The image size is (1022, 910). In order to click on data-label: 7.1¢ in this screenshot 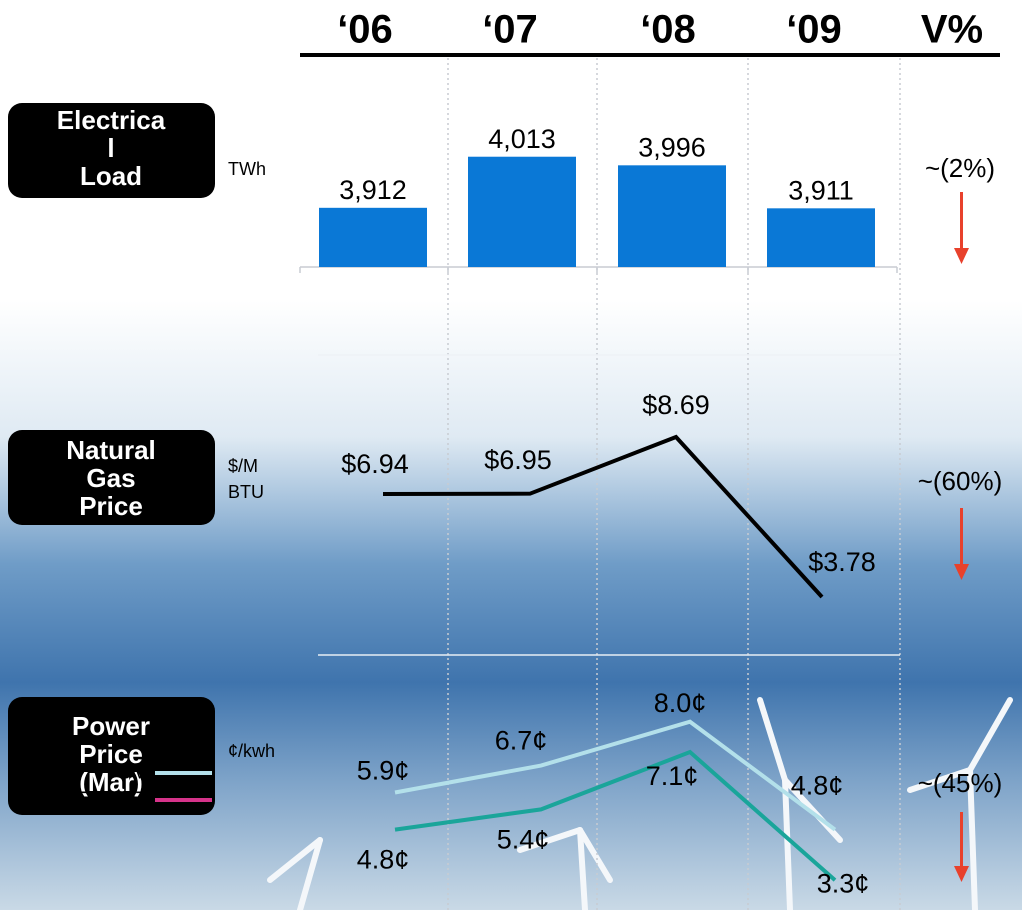, I will do `click(672, 776)`.